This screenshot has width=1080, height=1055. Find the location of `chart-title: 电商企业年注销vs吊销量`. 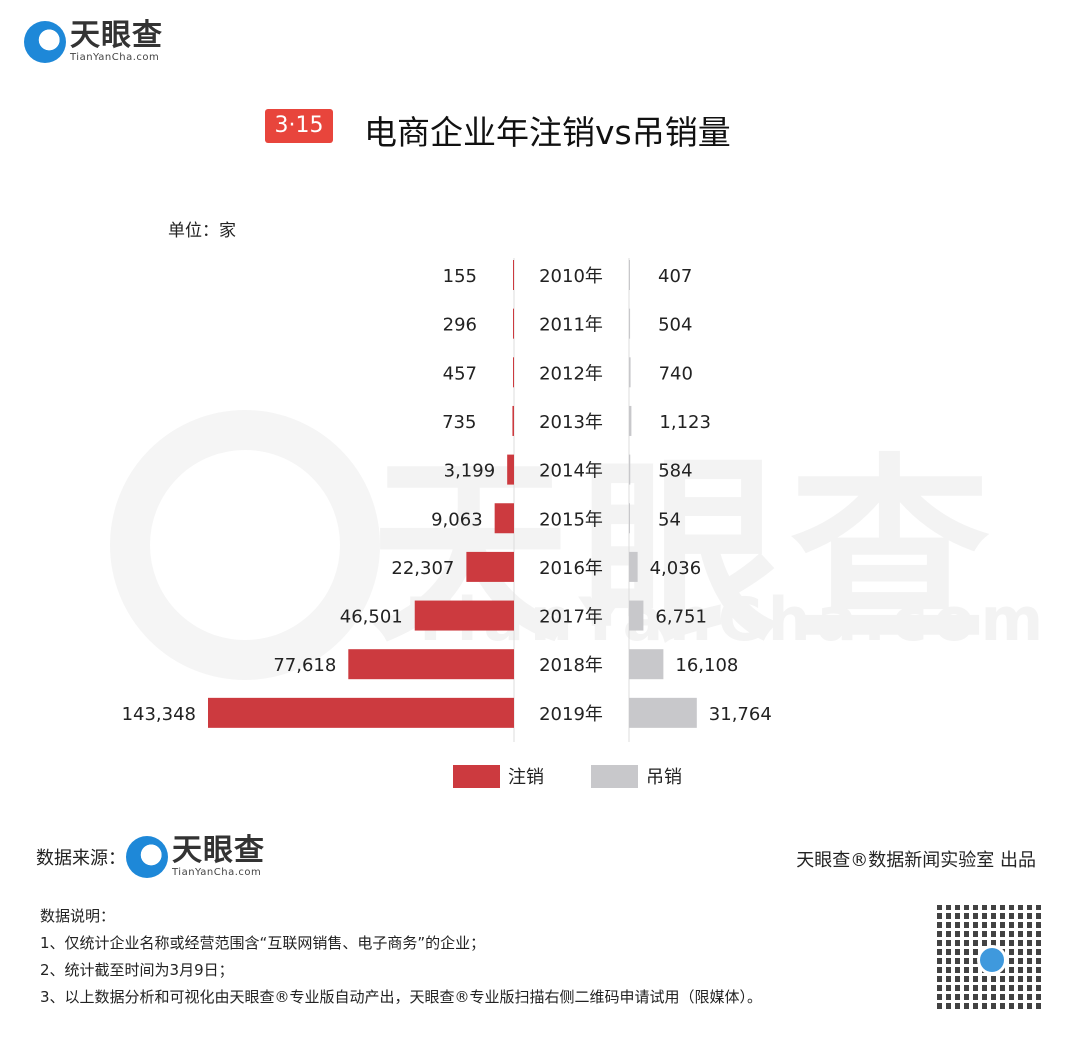

chart-title: 电商企业年注销vs吊销量 is located at coordinates (547, 132).